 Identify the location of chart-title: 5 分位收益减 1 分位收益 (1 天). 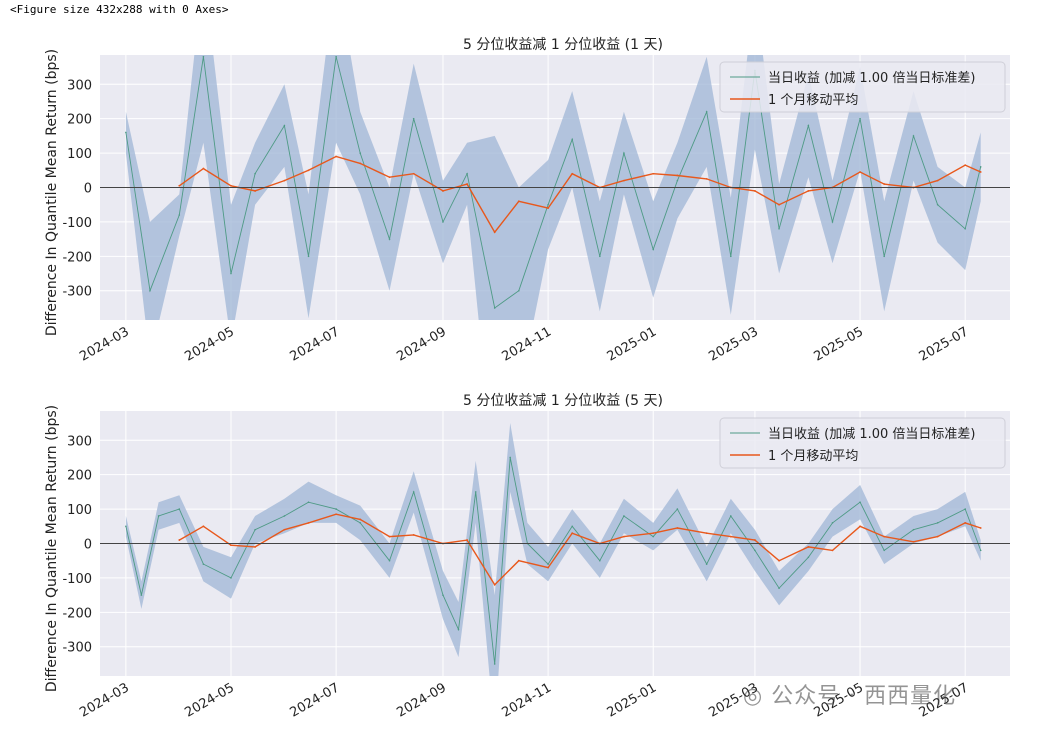
(563, 45).